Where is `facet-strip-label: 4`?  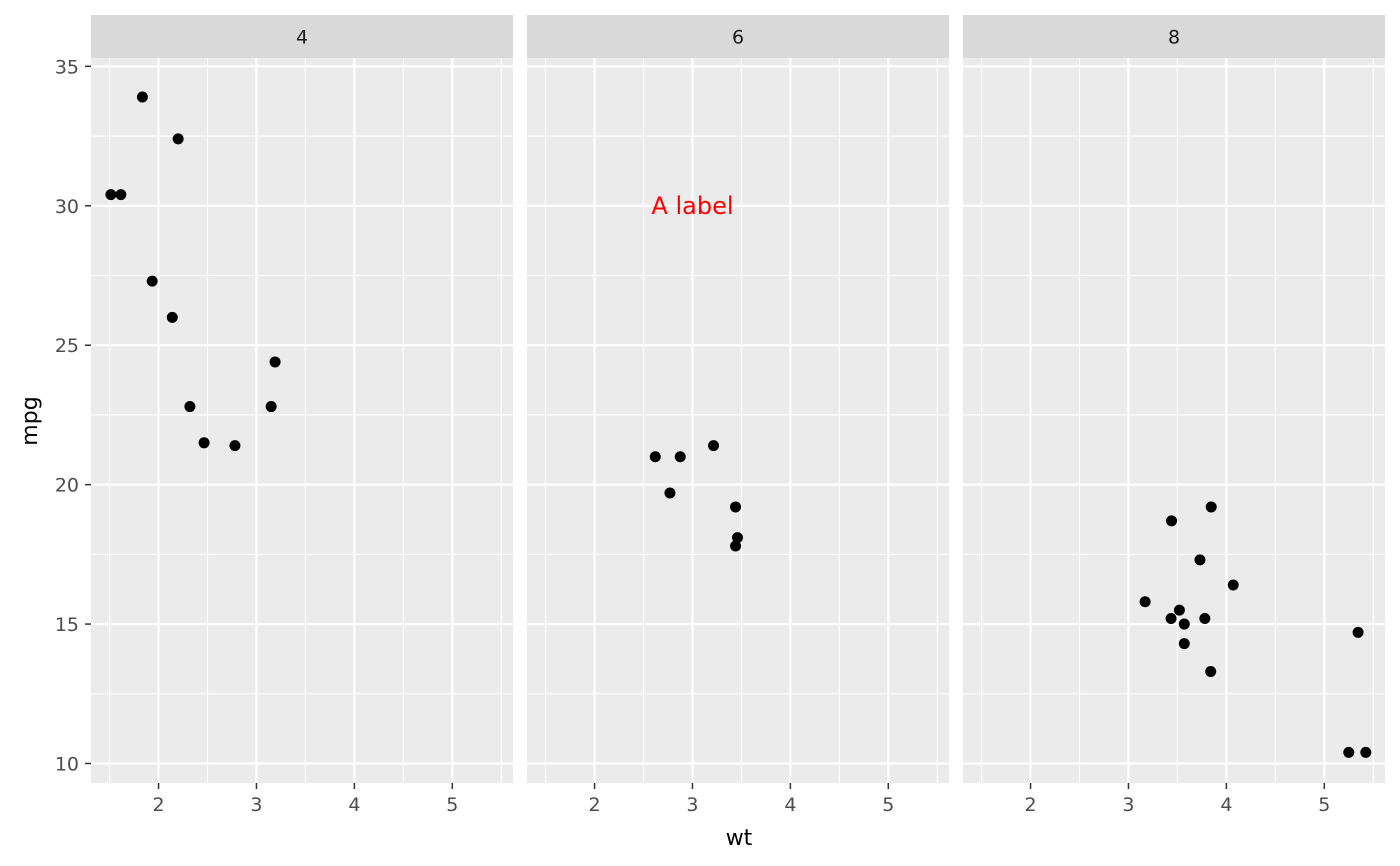
facet-strip-label: 4 is located at coordinates (302, 38).